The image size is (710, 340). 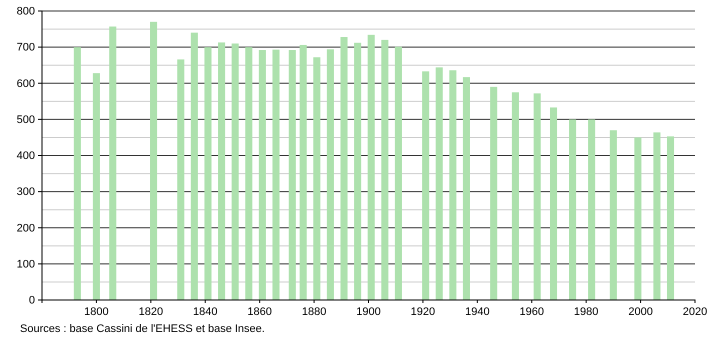 I want to click on x-tick-label: 1860, so click(x=259, y=312).